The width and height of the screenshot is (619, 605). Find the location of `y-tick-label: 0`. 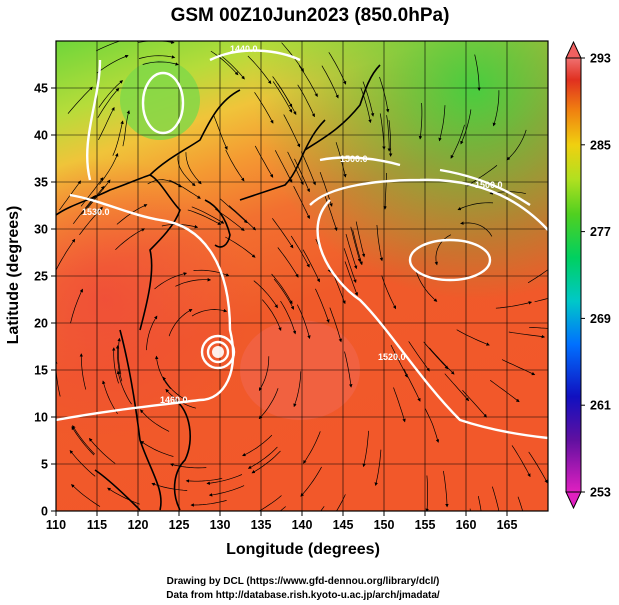

y-tick-label: 0 is located at coordinates (44, 512).